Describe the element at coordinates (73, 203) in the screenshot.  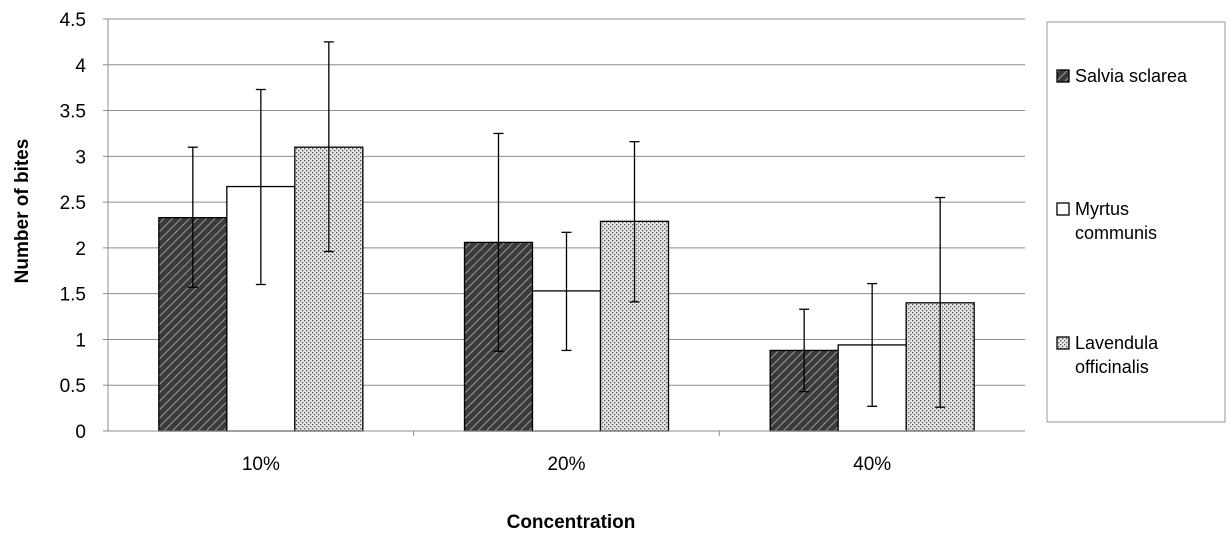
I see `y-tick-label: 2.5` at that location.